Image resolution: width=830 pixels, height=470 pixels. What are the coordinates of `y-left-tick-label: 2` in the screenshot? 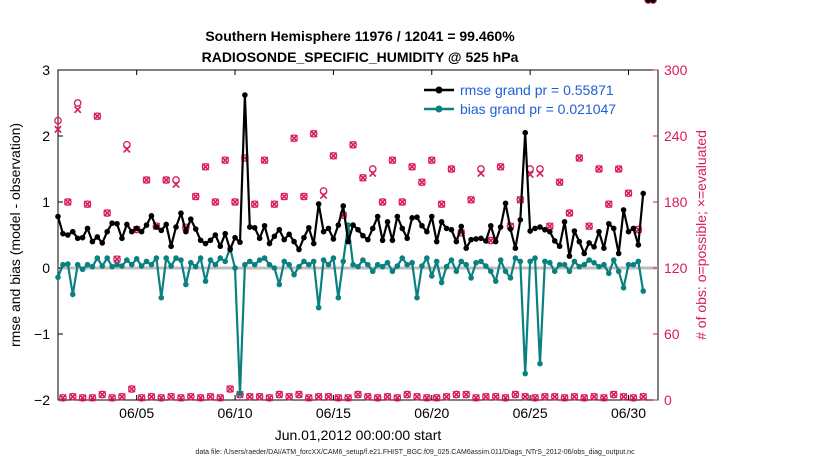 It's located at (46, 136).